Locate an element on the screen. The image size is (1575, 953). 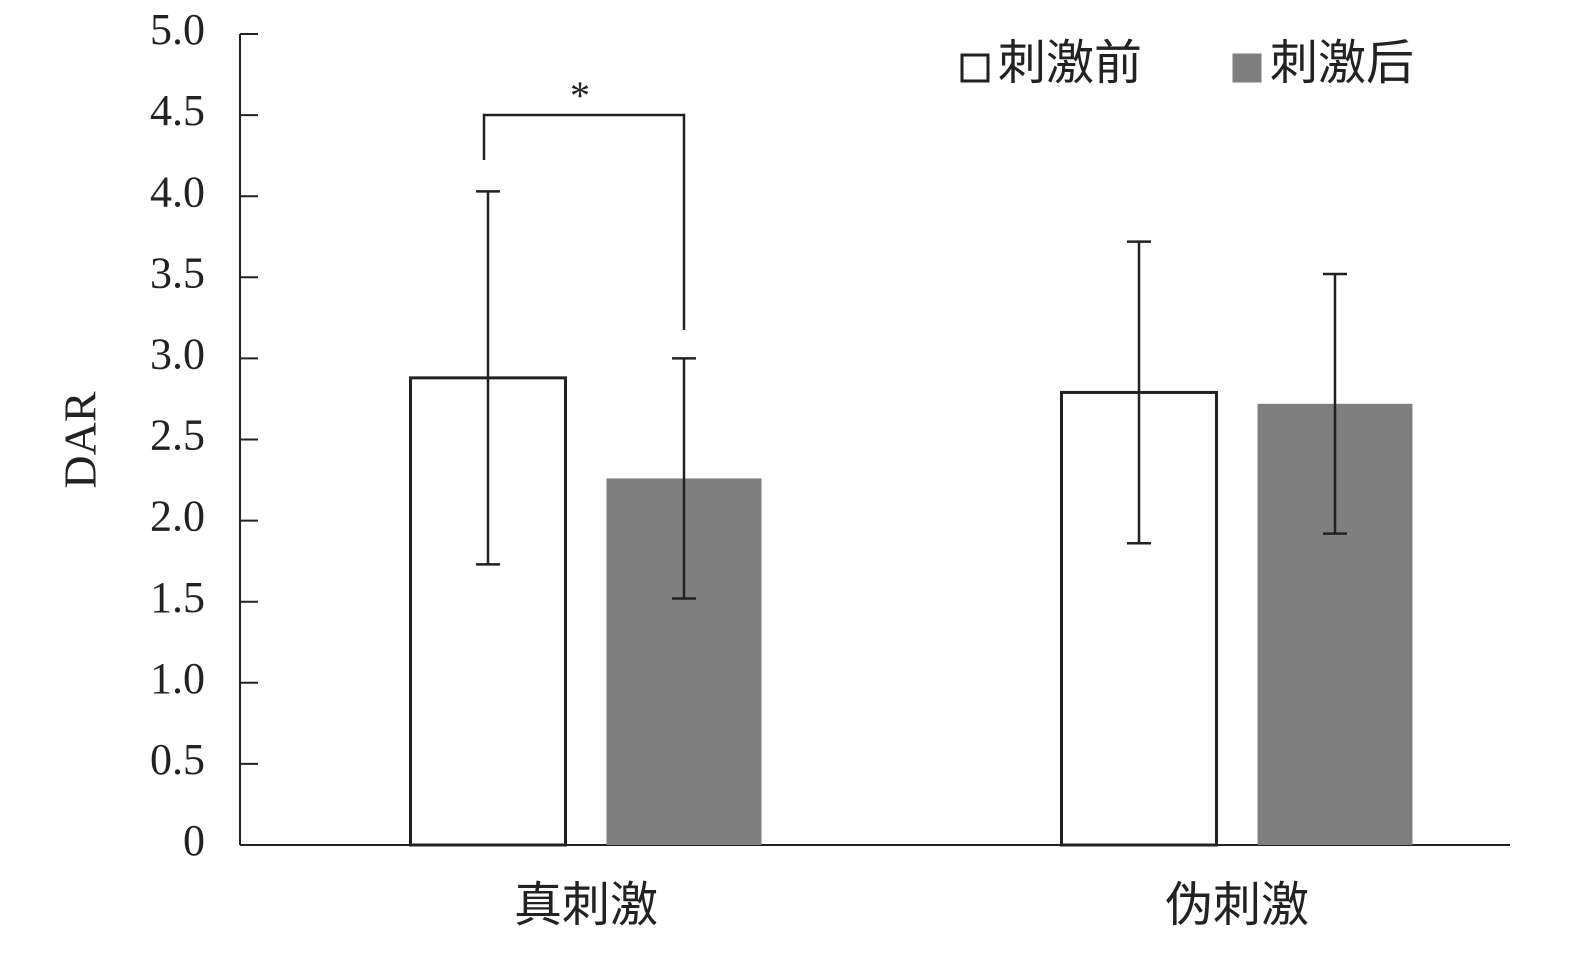
y-axis-label: DAR is located at coordinates (80, 439).